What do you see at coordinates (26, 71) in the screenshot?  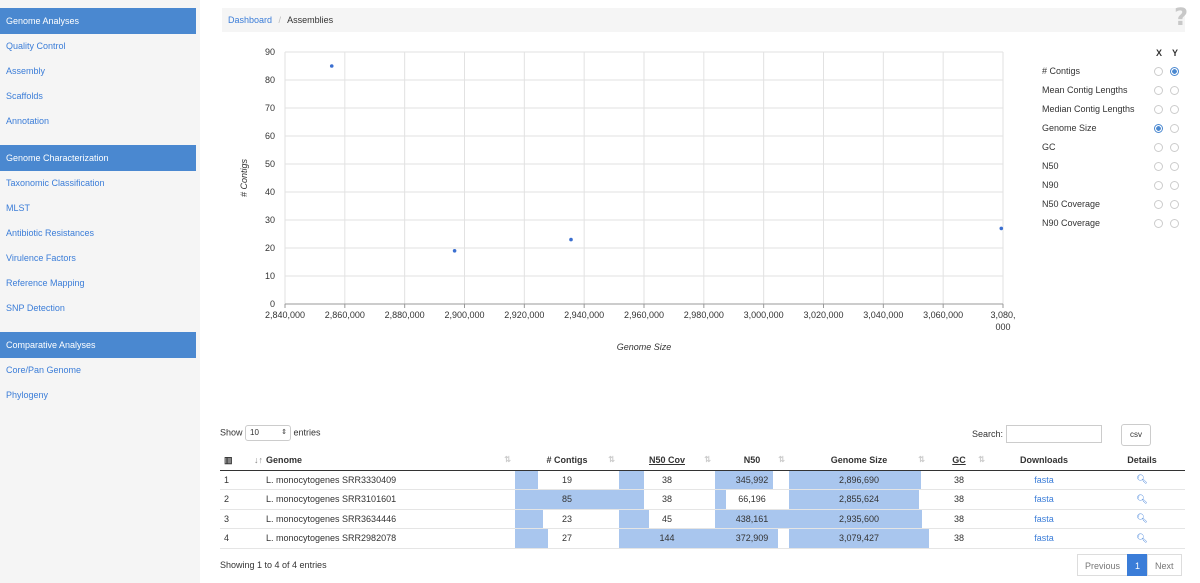 I see `sidebar-item-assembly: Assembly` at bounding box center [26, 71].